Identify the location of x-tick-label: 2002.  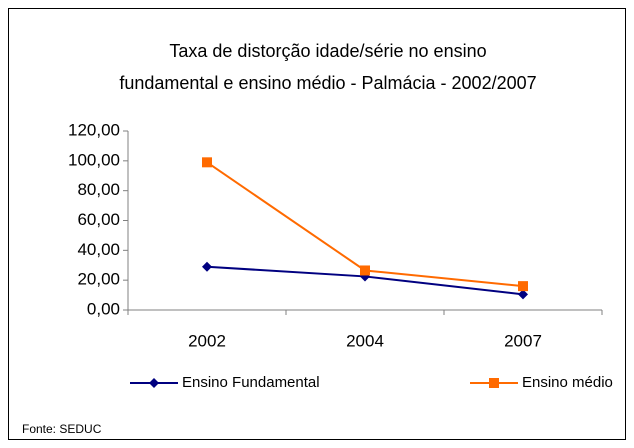
(207, 340).